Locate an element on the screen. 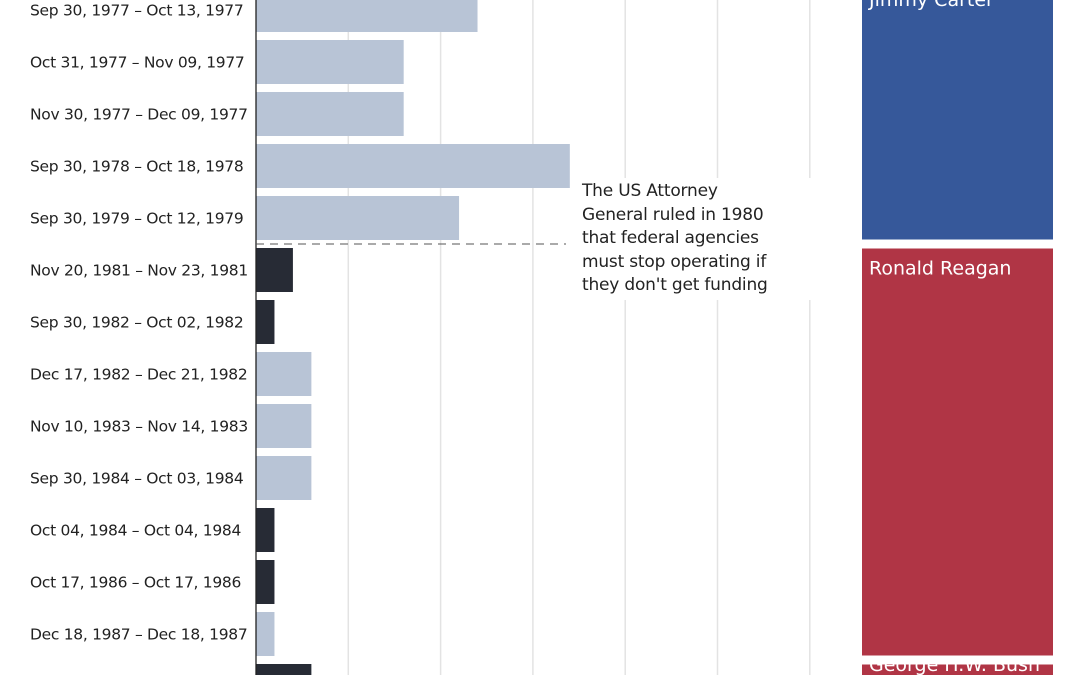 The width and height of the screenshot is (1080, 675). category-label: Sep 30, 1977 – Oct 13, 1977 is located at coordinates (136, 11).